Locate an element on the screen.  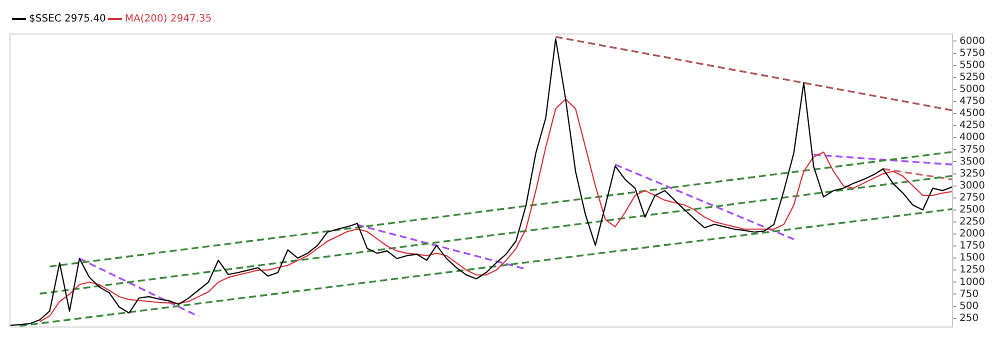
y-tick-label: 3250 is located at coordinates (973, 174).